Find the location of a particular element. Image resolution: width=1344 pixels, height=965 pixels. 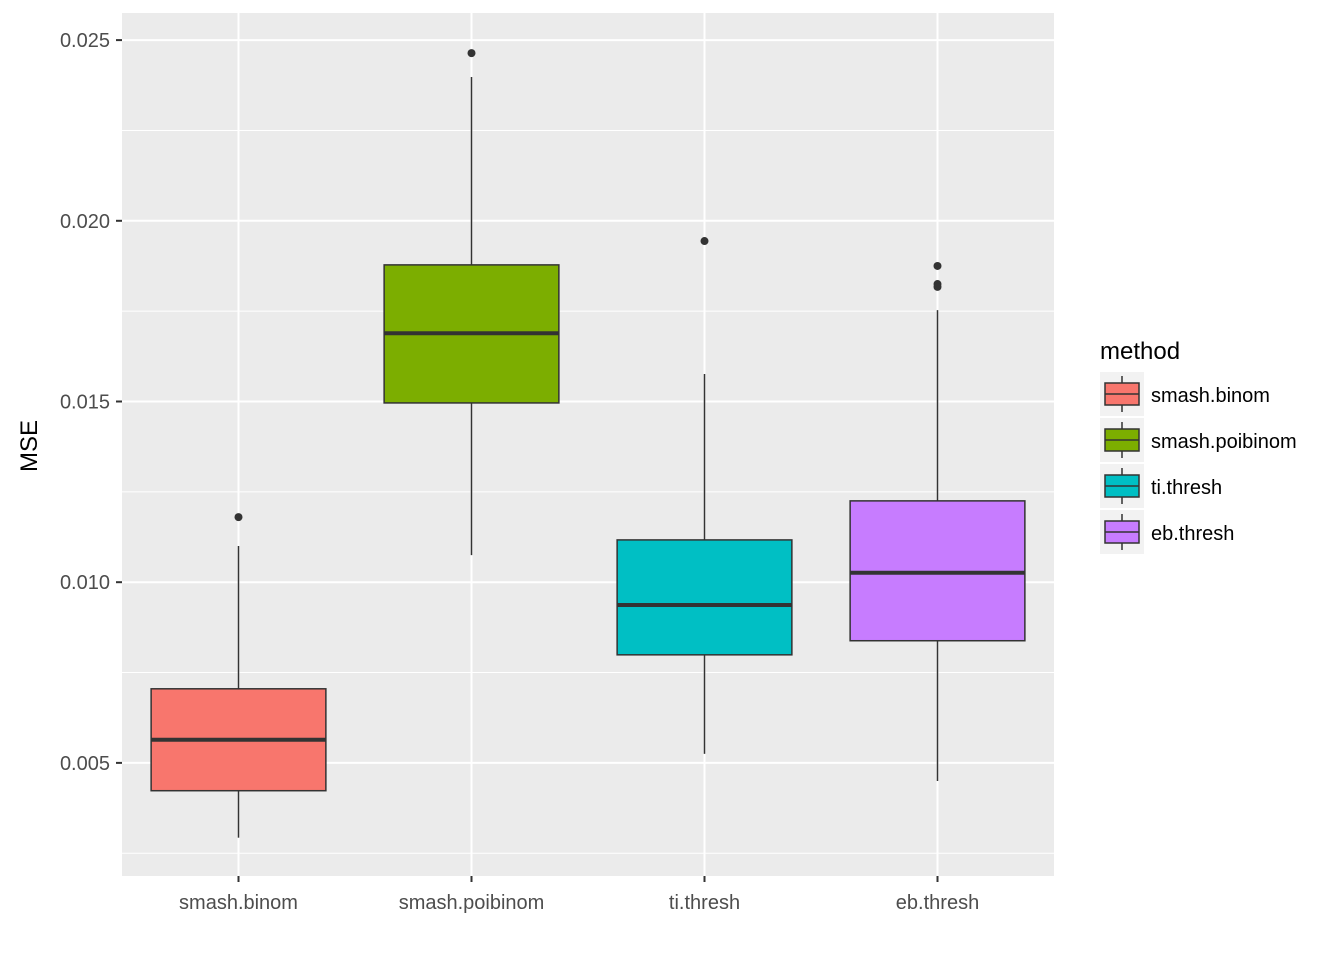

box-smash-poibinom is located at coordinates (471, 302).